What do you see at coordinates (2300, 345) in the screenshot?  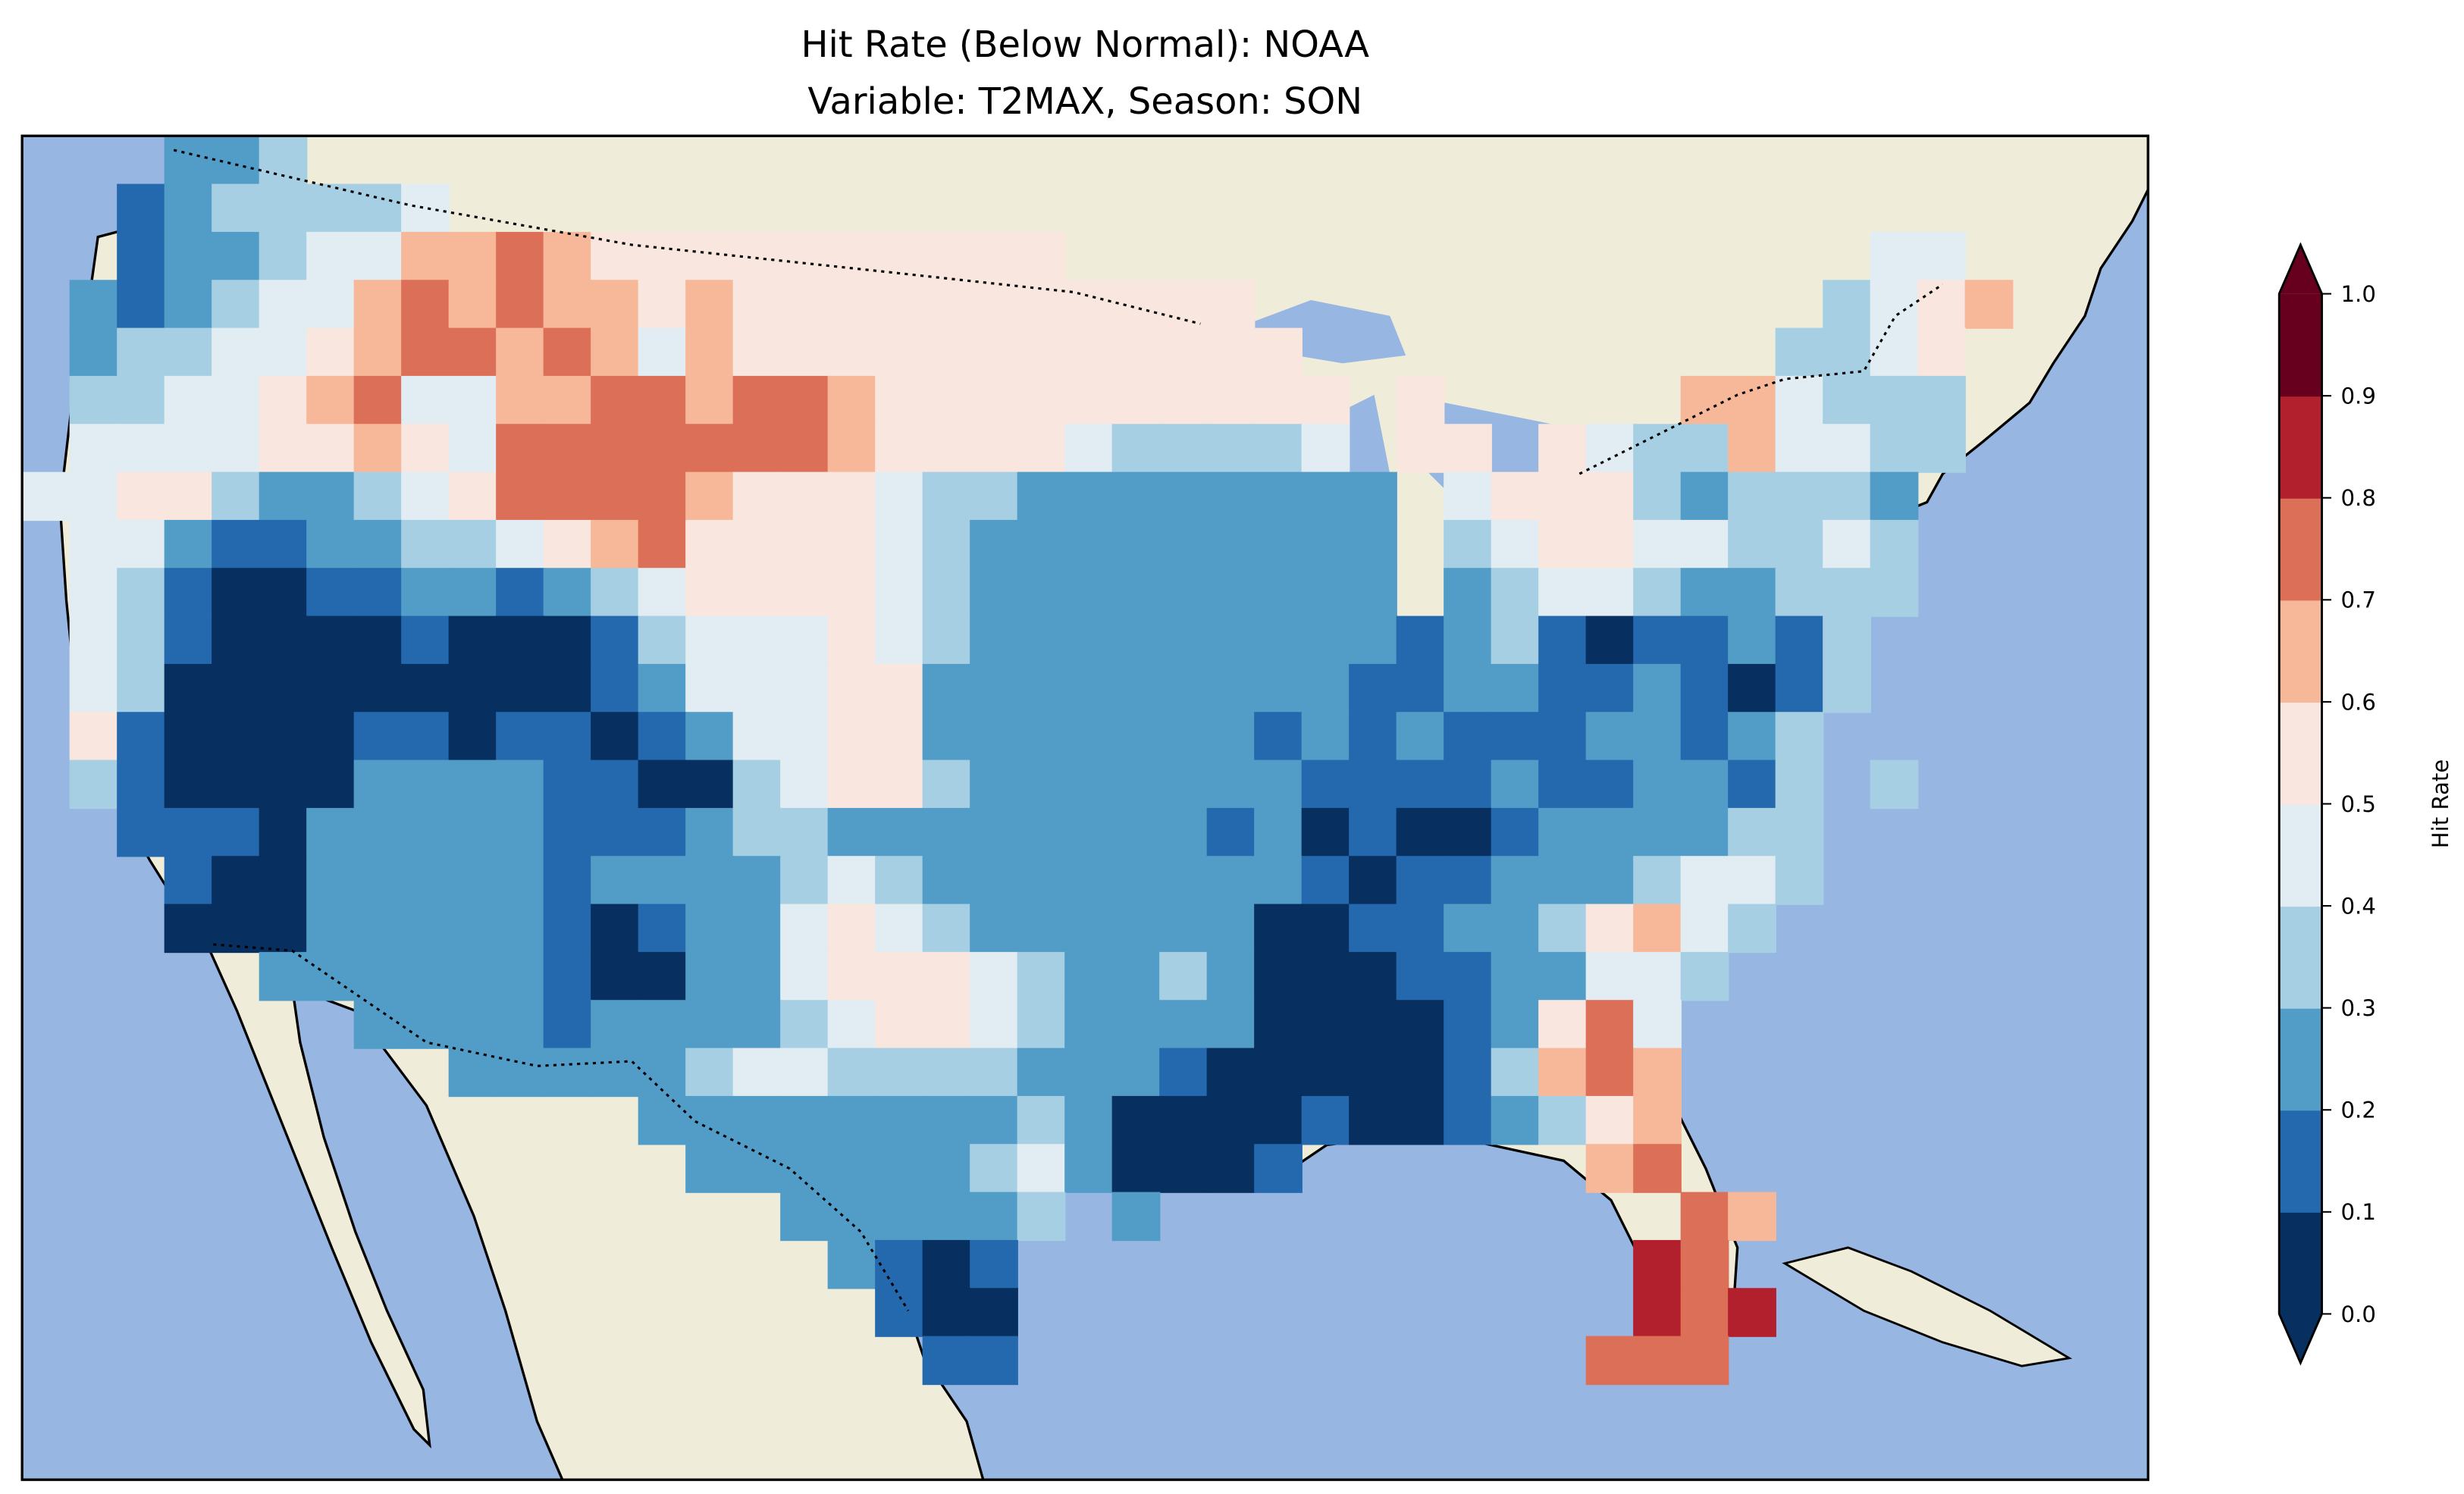 I see `colorbar-bin` at bounding box center [2300, 345].